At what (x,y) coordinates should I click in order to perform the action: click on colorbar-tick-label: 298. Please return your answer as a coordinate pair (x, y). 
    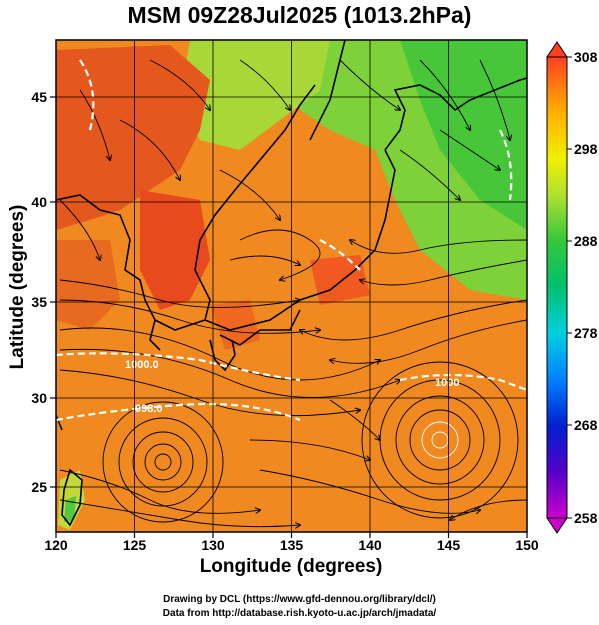
    Looking at the image, I should click on (586, 149).